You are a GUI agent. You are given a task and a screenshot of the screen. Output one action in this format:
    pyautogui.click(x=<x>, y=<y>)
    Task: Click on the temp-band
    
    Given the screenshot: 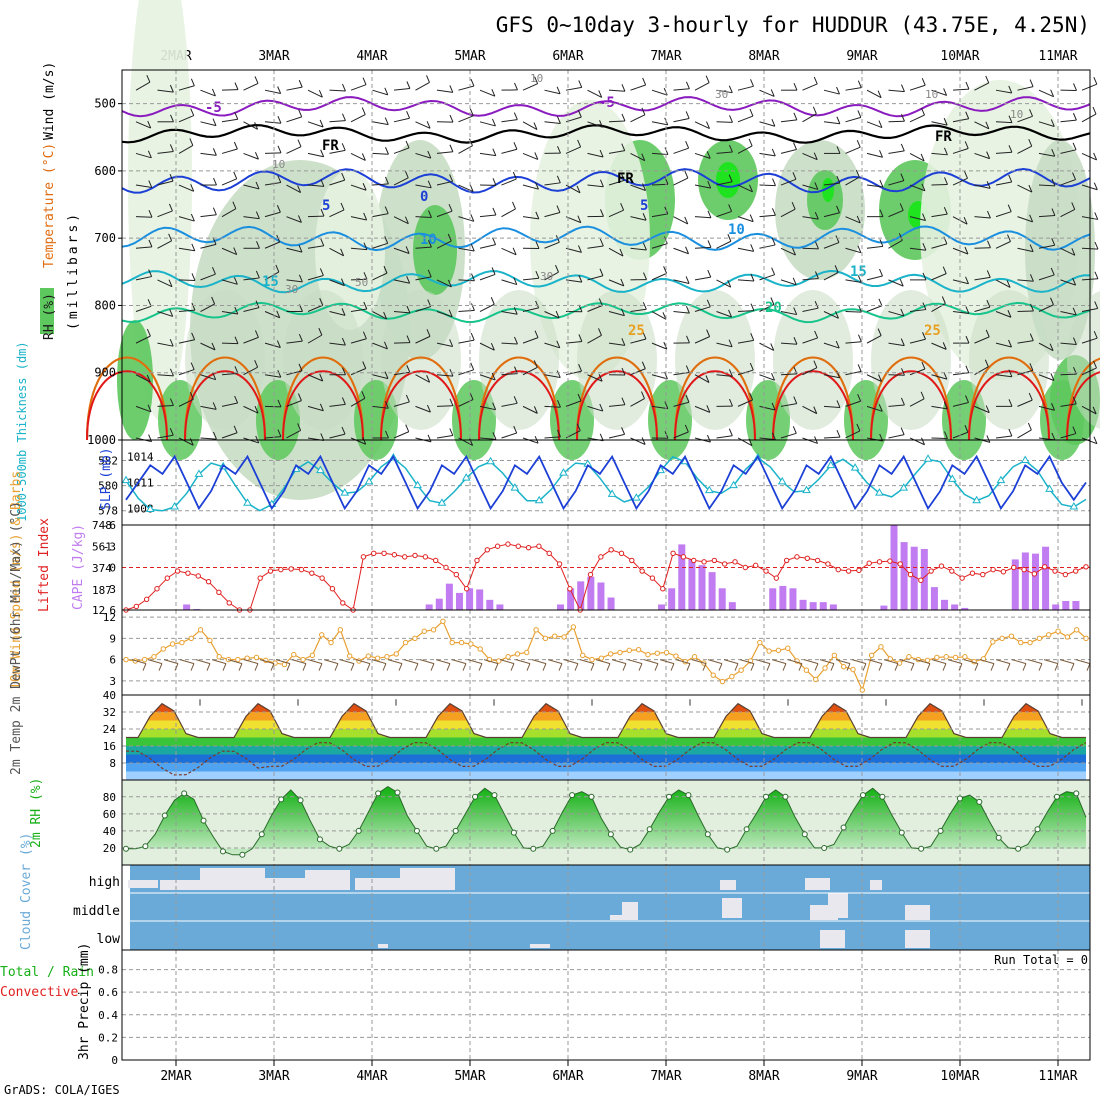 What is the action you would take?
    pyautogui.click(x=606, y=707)
    